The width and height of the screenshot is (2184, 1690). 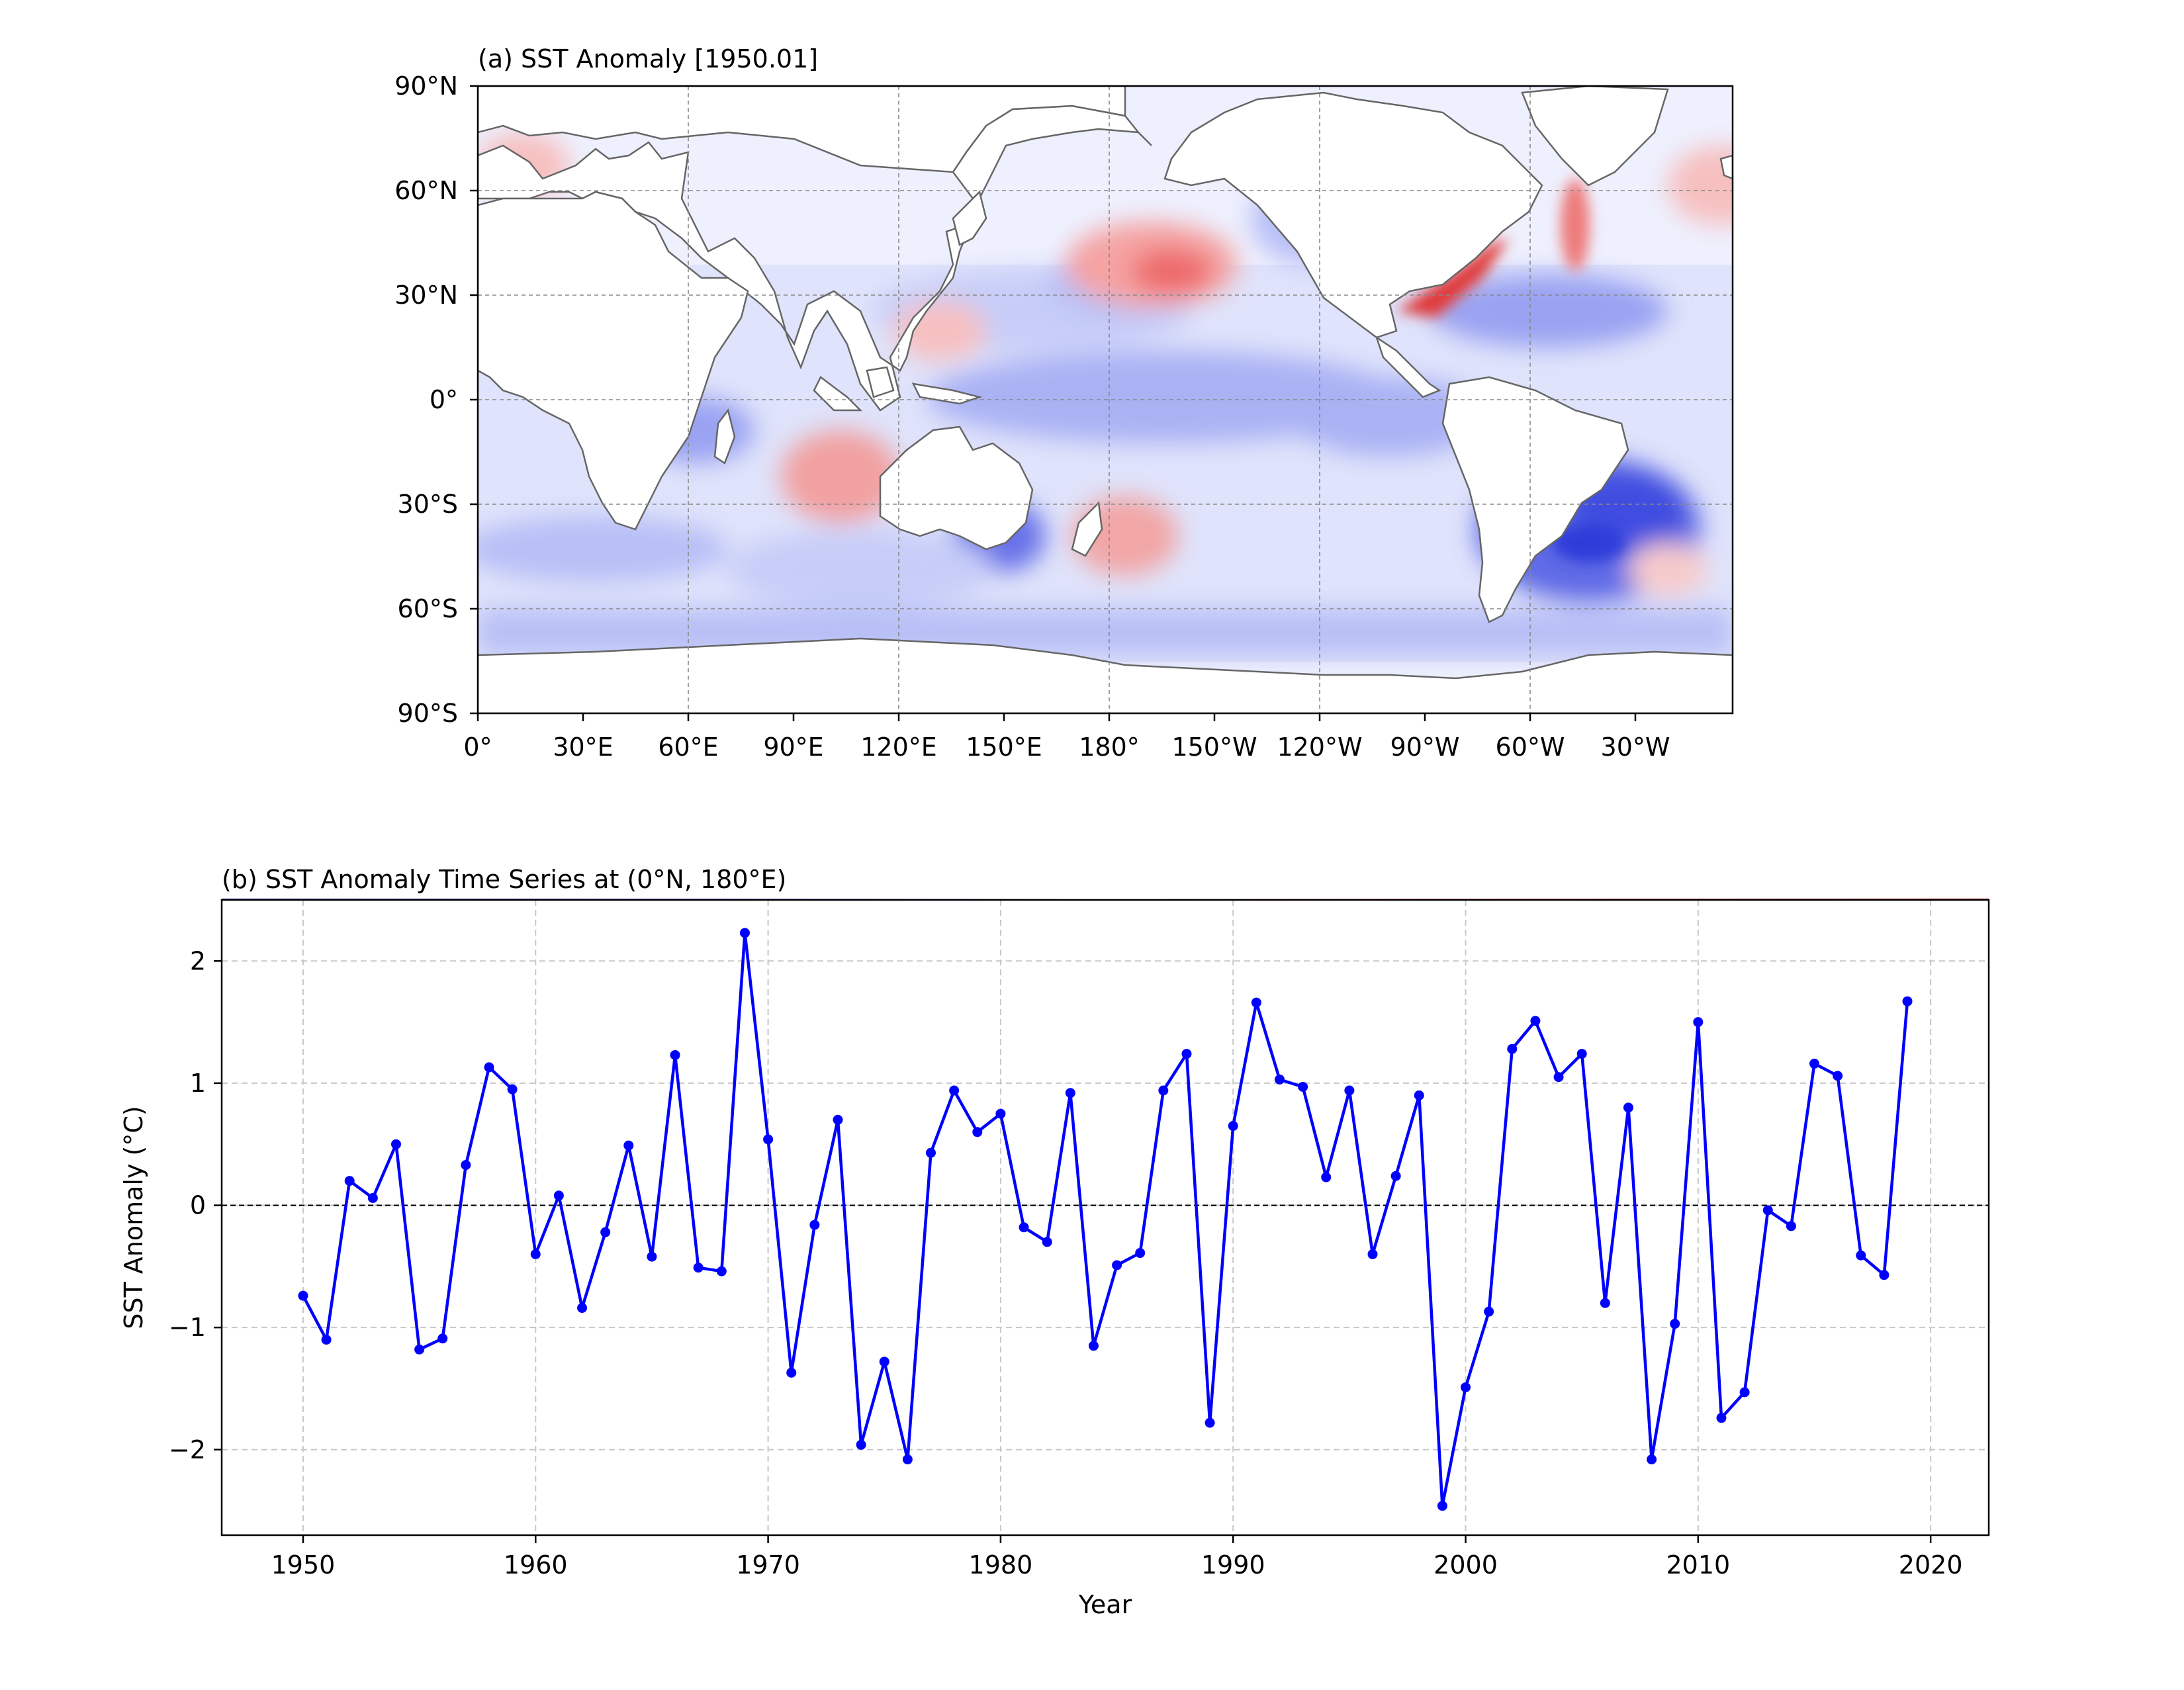 What do you see at coordinates (1004, 747) in the screenshot?
I see `lon-tick-label: 150°E` at bounding box center [1004, 747].